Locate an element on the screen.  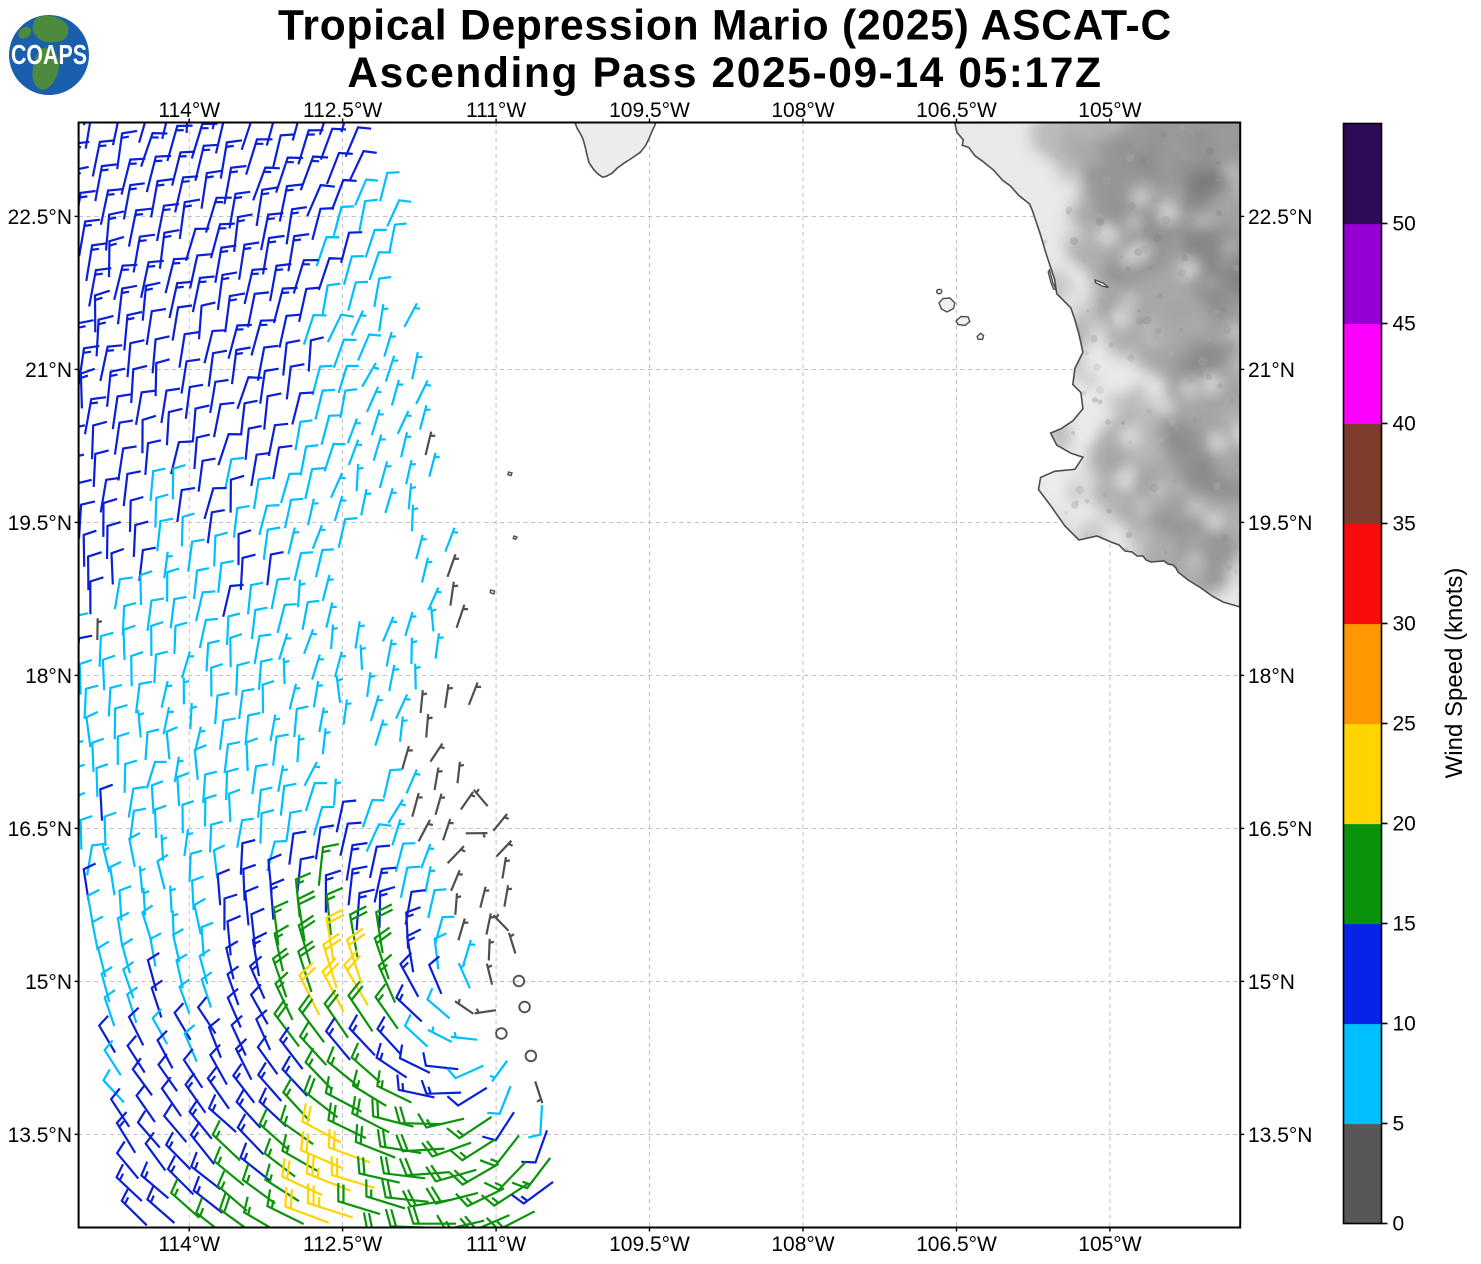
svg-text: 45 is located at coordinates (1404, 324).